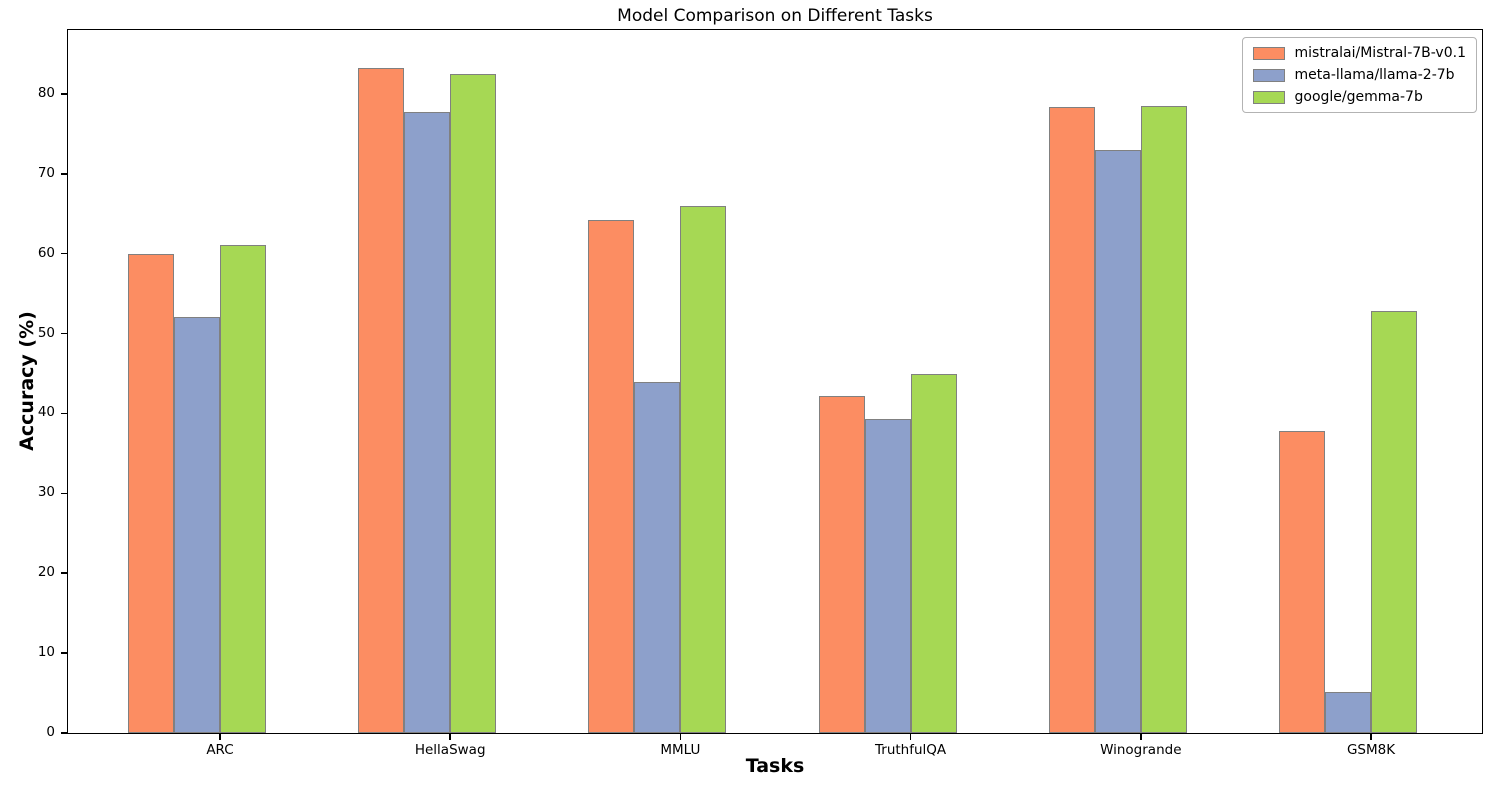  What do you see at coordinates (1141, 736) in the screenshot?
I see `x-tick-winogrande` at bounding box center [1141, 736].